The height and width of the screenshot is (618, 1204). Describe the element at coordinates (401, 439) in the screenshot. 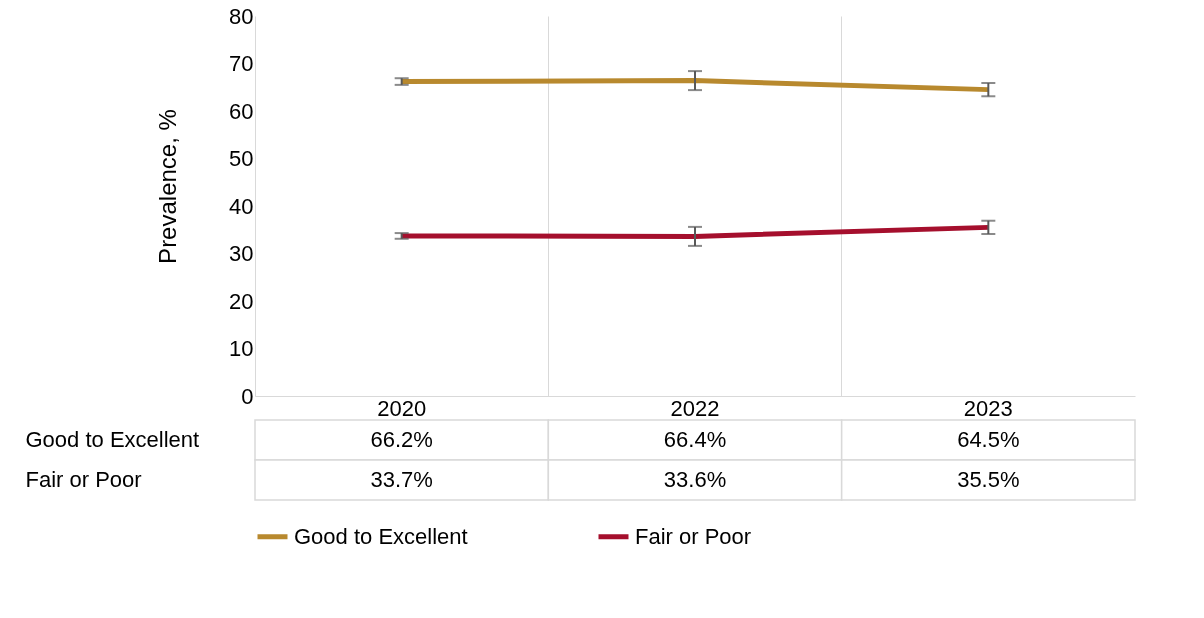

I see `data-label: 66.2%` at that location.